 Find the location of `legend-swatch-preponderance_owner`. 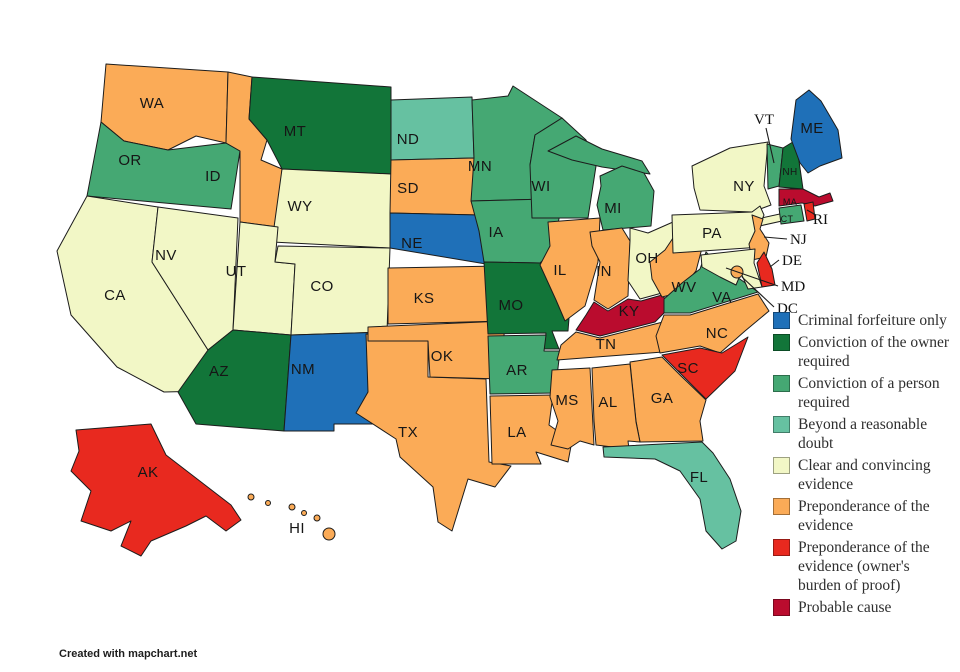

legend-swatch-preponderance_owner is located at coordinates (781, 547).